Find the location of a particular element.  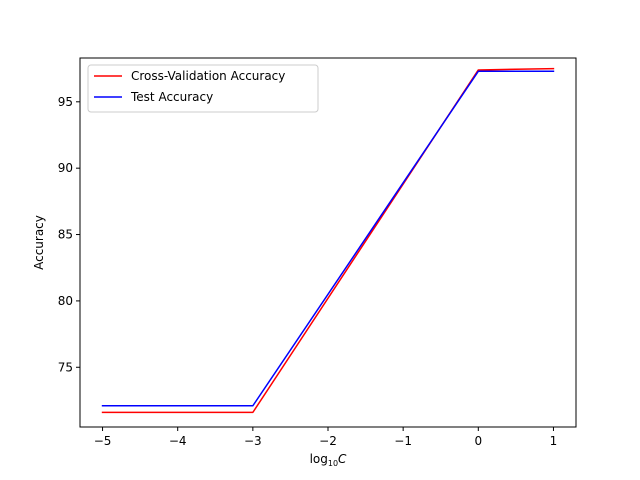

y-axis-label: Accuracy is located at coordinates (39, 242).